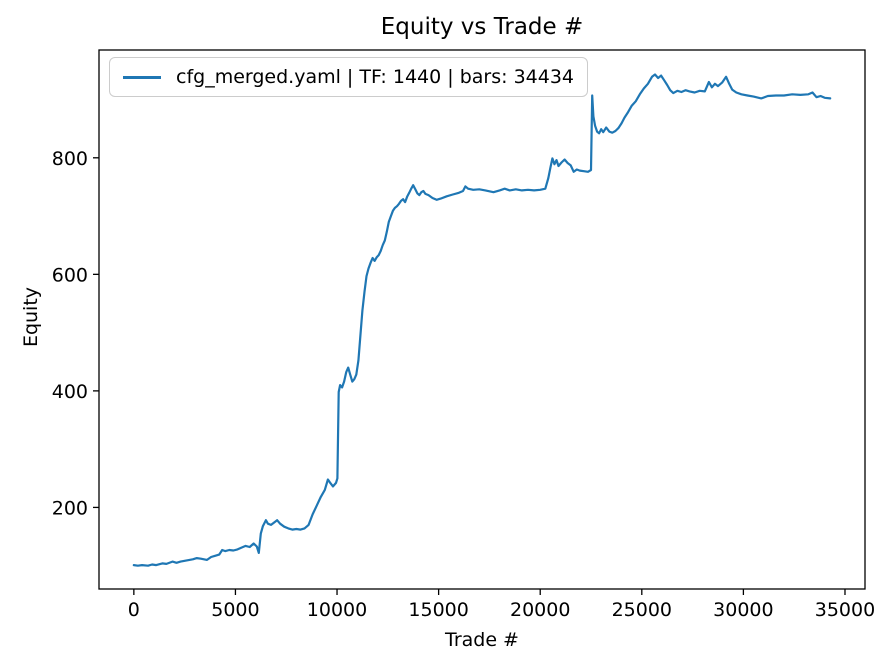  What do you see at coordinates (337, 610) in the screenshot?
I see `x-tick-label: 10000` at bounding box center [337, 610].